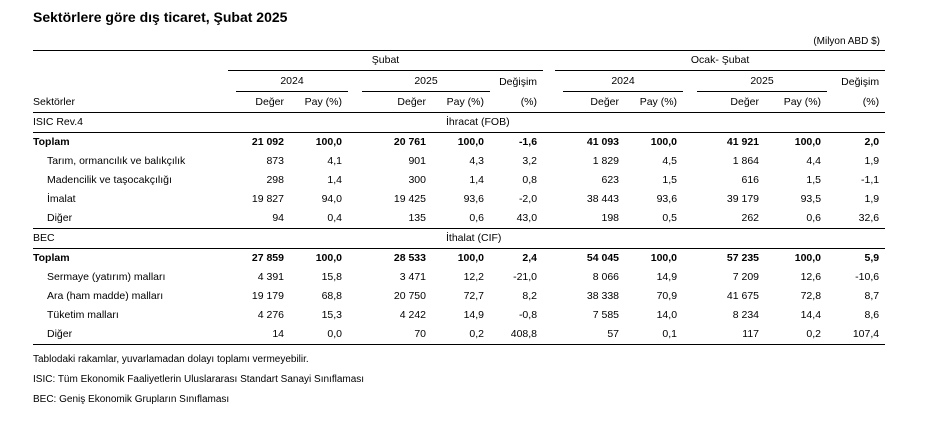 The height and width of the screenshot is (422, 948). What do you see at coordinates (750, 180) in the screenshot?
I see `cell-value: 616` at bounding box center [750, 180].